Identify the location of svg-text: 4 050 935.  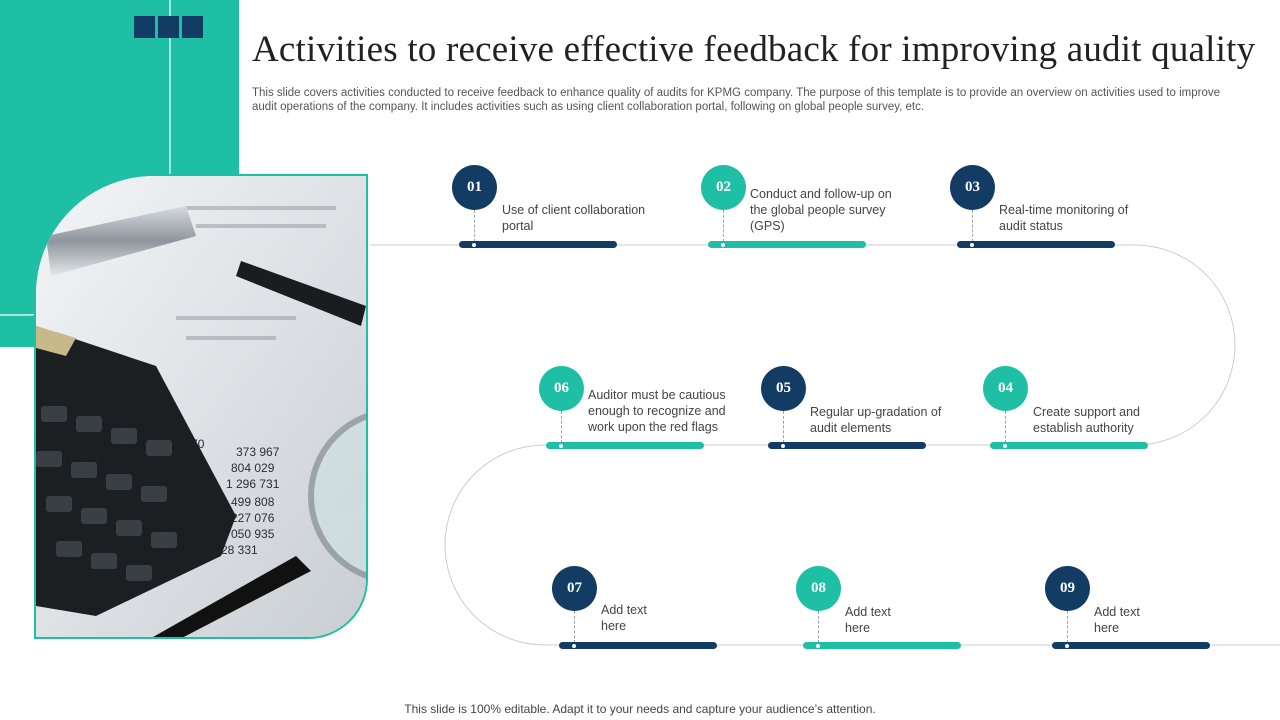
(248, 534).